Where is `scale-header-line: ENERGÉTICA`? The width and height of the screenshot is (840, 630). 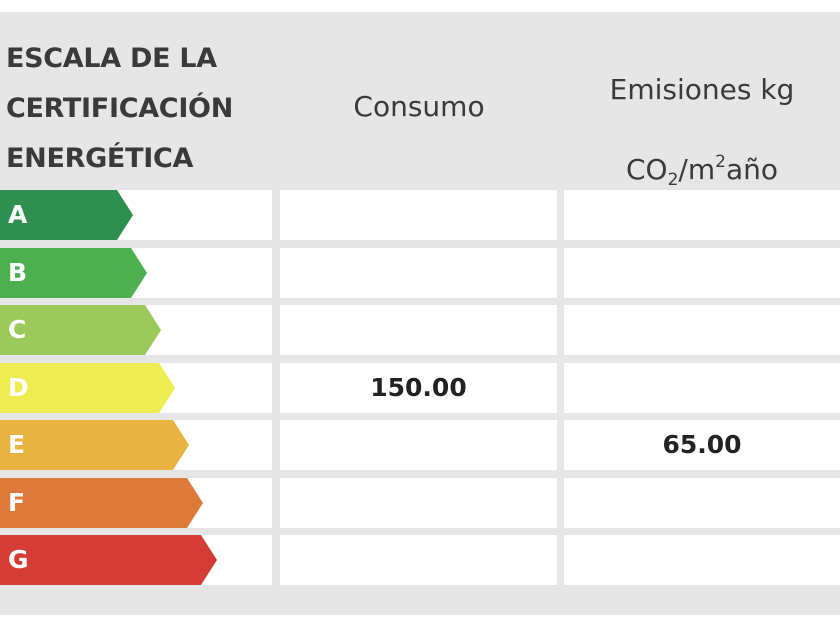
scale-header-line: ENERGÉTICA is located at coordinates (100, 158).